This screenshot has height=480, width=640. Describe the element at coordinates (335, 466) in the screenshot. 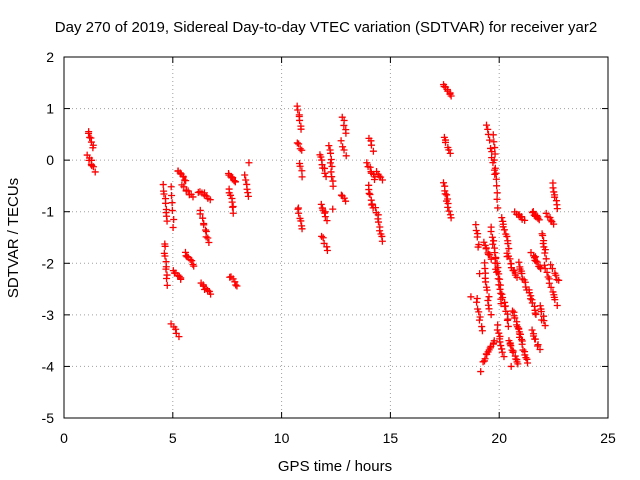

I see `x-axis-label: GPS time / hours` at that location.